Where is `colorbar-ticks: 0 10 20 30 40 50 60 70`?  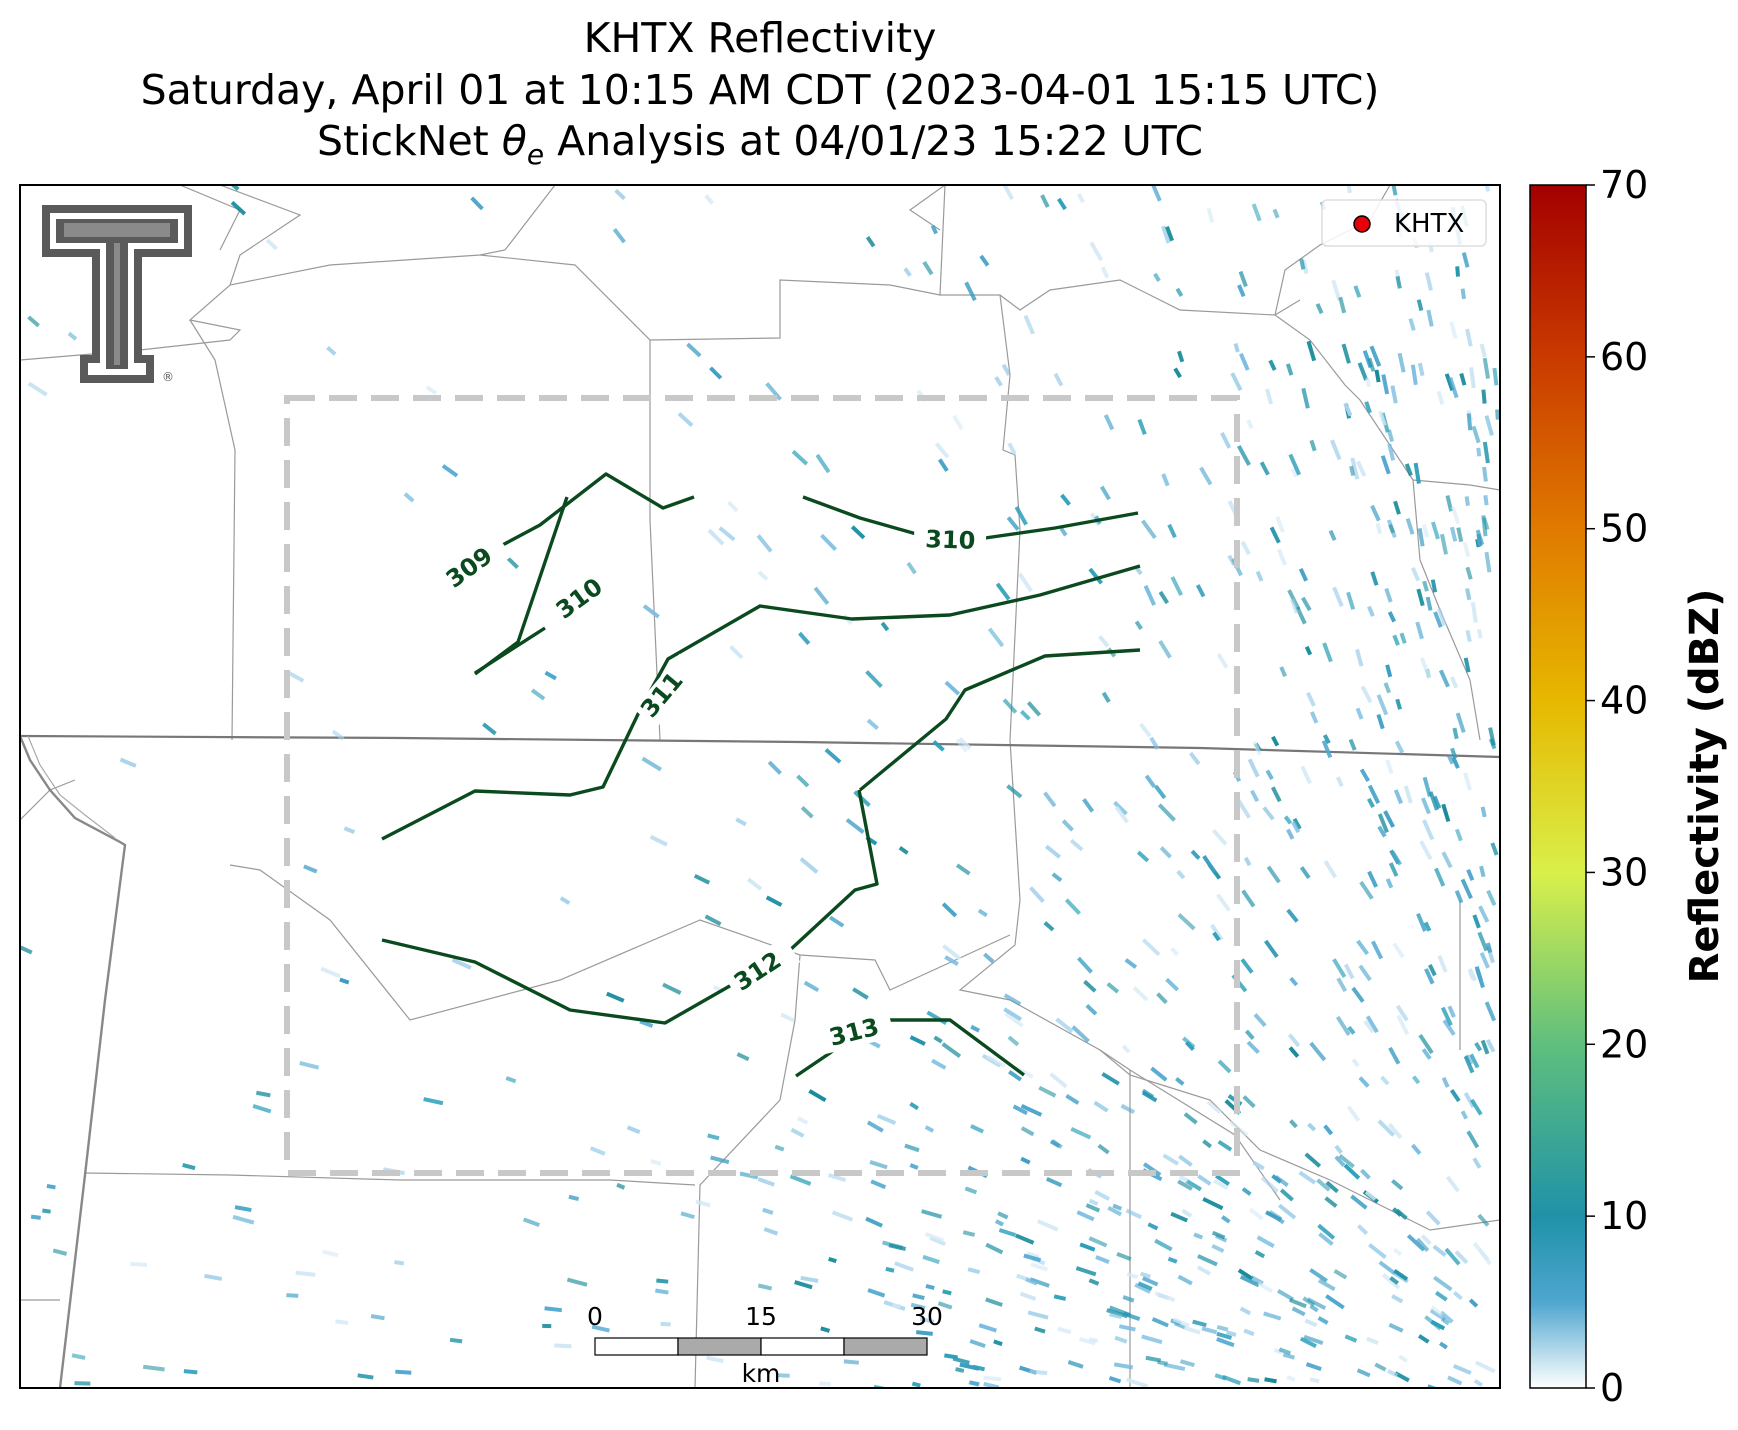
colorbar-ticks: 0 10 20 30 40 50 60 70 is located at coordinates (1617, 786).